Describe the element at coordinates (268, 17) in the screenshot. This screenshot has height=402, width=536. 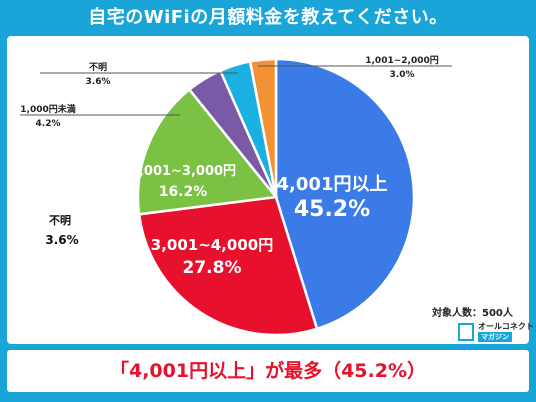
I see `chart-title: 自宅のWiFiの月額料金を教えてください。` at that location.